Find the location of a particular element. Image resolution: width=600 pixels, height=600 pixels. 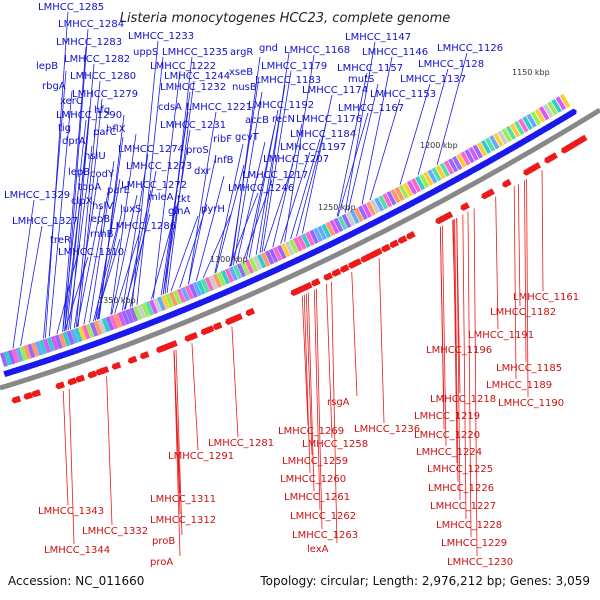

gene-label: LMHCC_1147 is located at coordinates (378, 37).